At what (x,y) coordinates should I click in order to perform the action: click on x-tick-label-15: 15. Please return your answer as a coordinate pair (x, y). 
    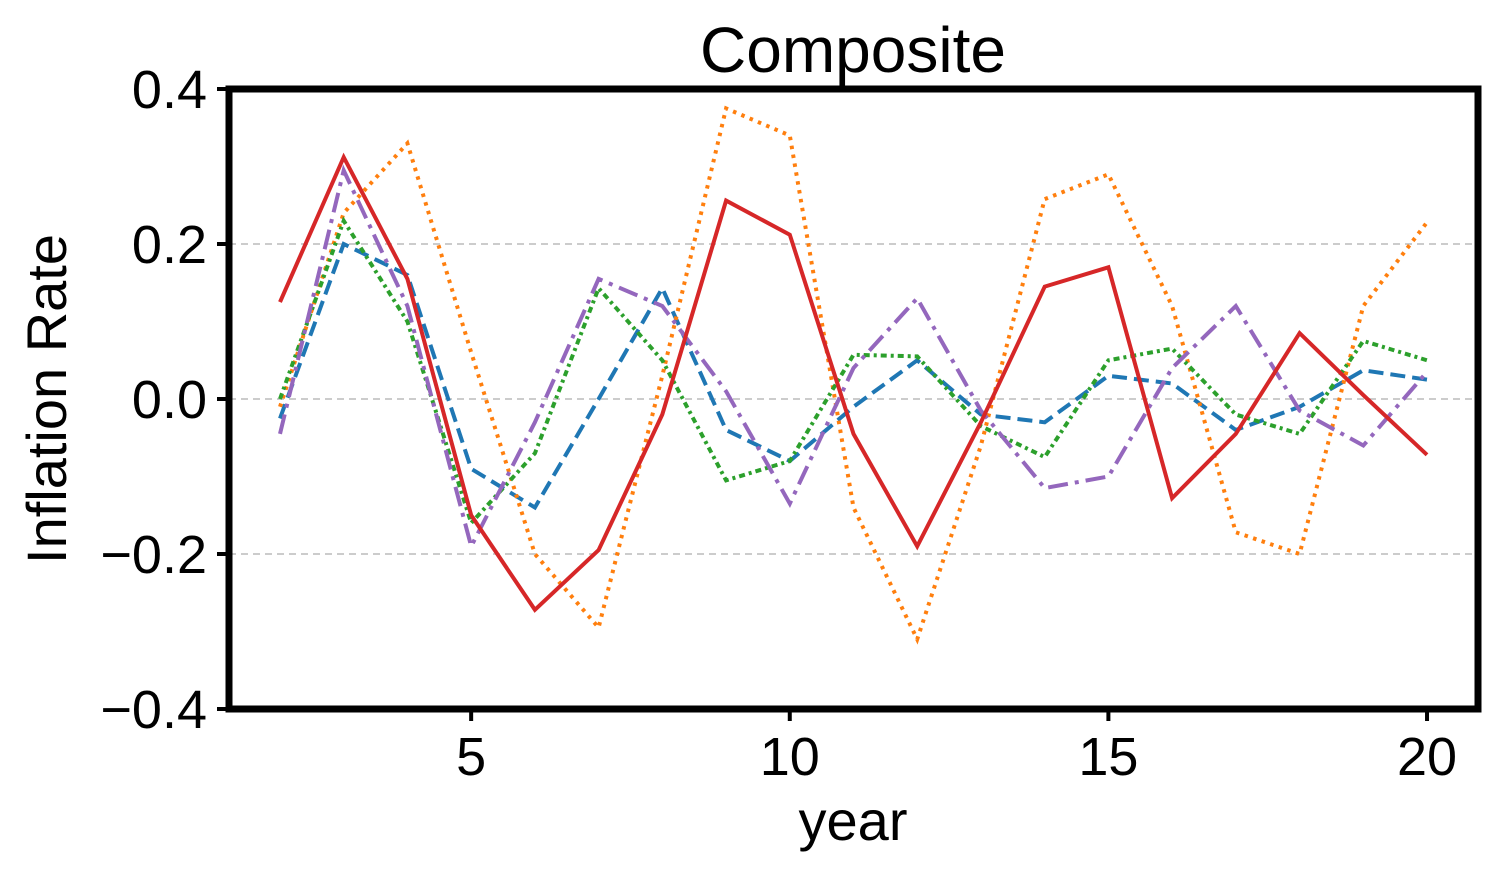
    Looking at the image, I should click on (1108, 757).